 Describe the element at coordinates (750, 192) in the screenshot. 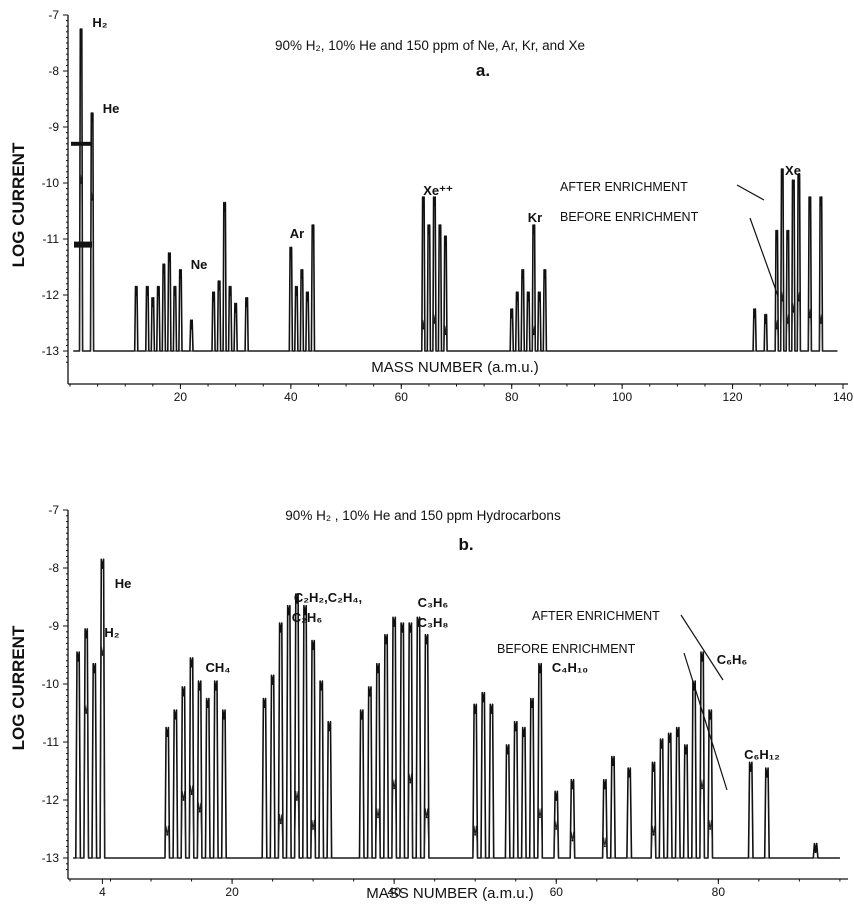

I see `panel-a-after-arrow` at that location.